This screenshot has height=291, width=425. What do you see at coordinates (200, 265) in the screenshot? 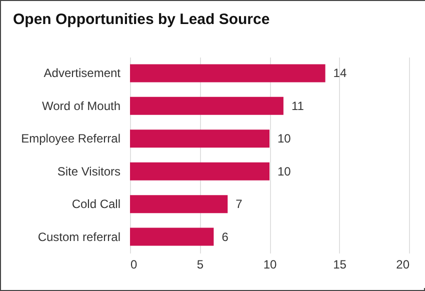
I see `x-tick-label: 5` at bounding box center [200, 265].